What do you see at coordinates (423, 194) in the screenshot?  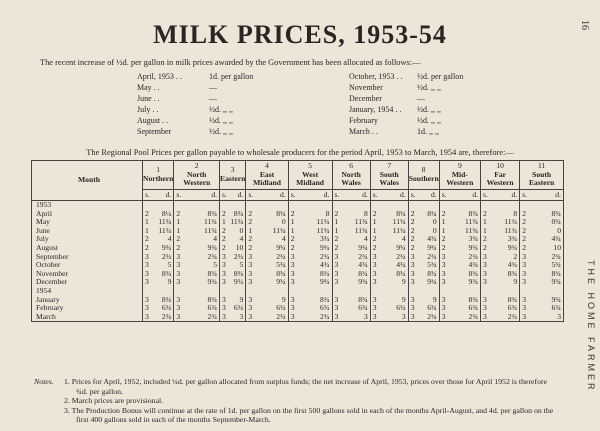 I see `sd-header: s. d.` at bounding box center [423, 194].